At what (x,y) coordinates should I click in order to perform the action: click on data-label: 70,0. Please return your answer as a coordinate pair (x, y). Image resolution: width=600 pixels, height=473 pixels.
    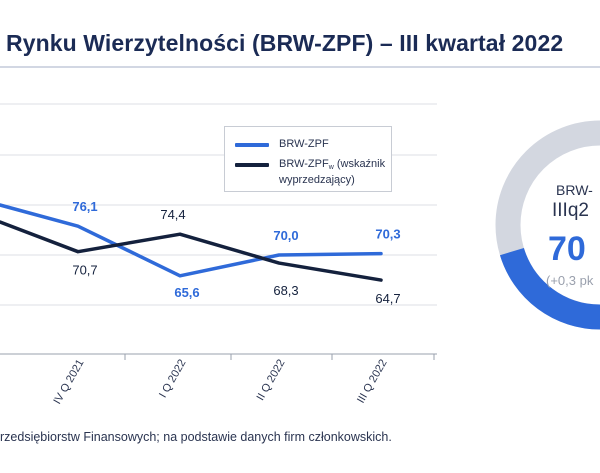
    Looking at the image, I should click on (285, 235).